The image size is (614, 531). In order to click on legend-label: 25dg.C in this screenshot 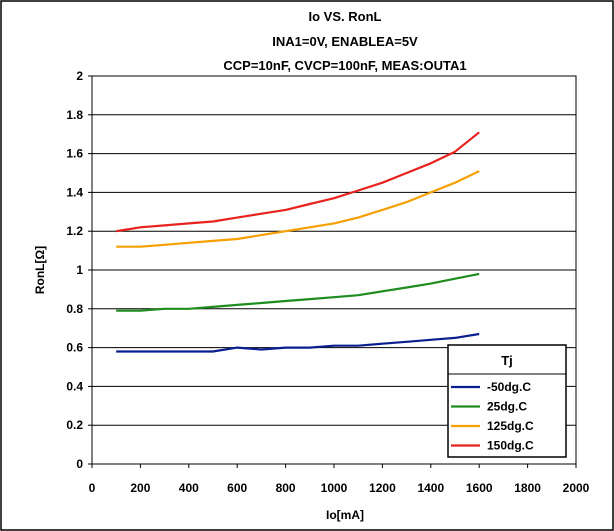, I will do `click(507, 407)`.